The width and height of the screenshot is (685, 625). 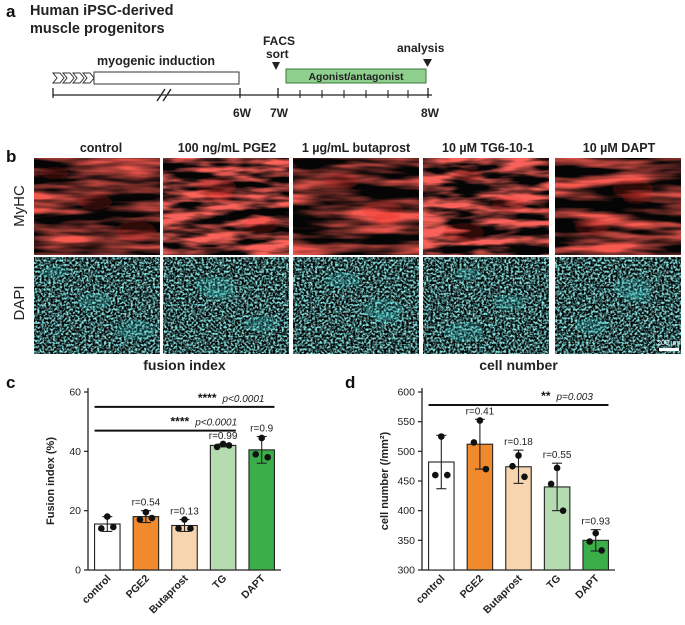 I want to click on timeline-day-ticks, so click(x=354, y=94).